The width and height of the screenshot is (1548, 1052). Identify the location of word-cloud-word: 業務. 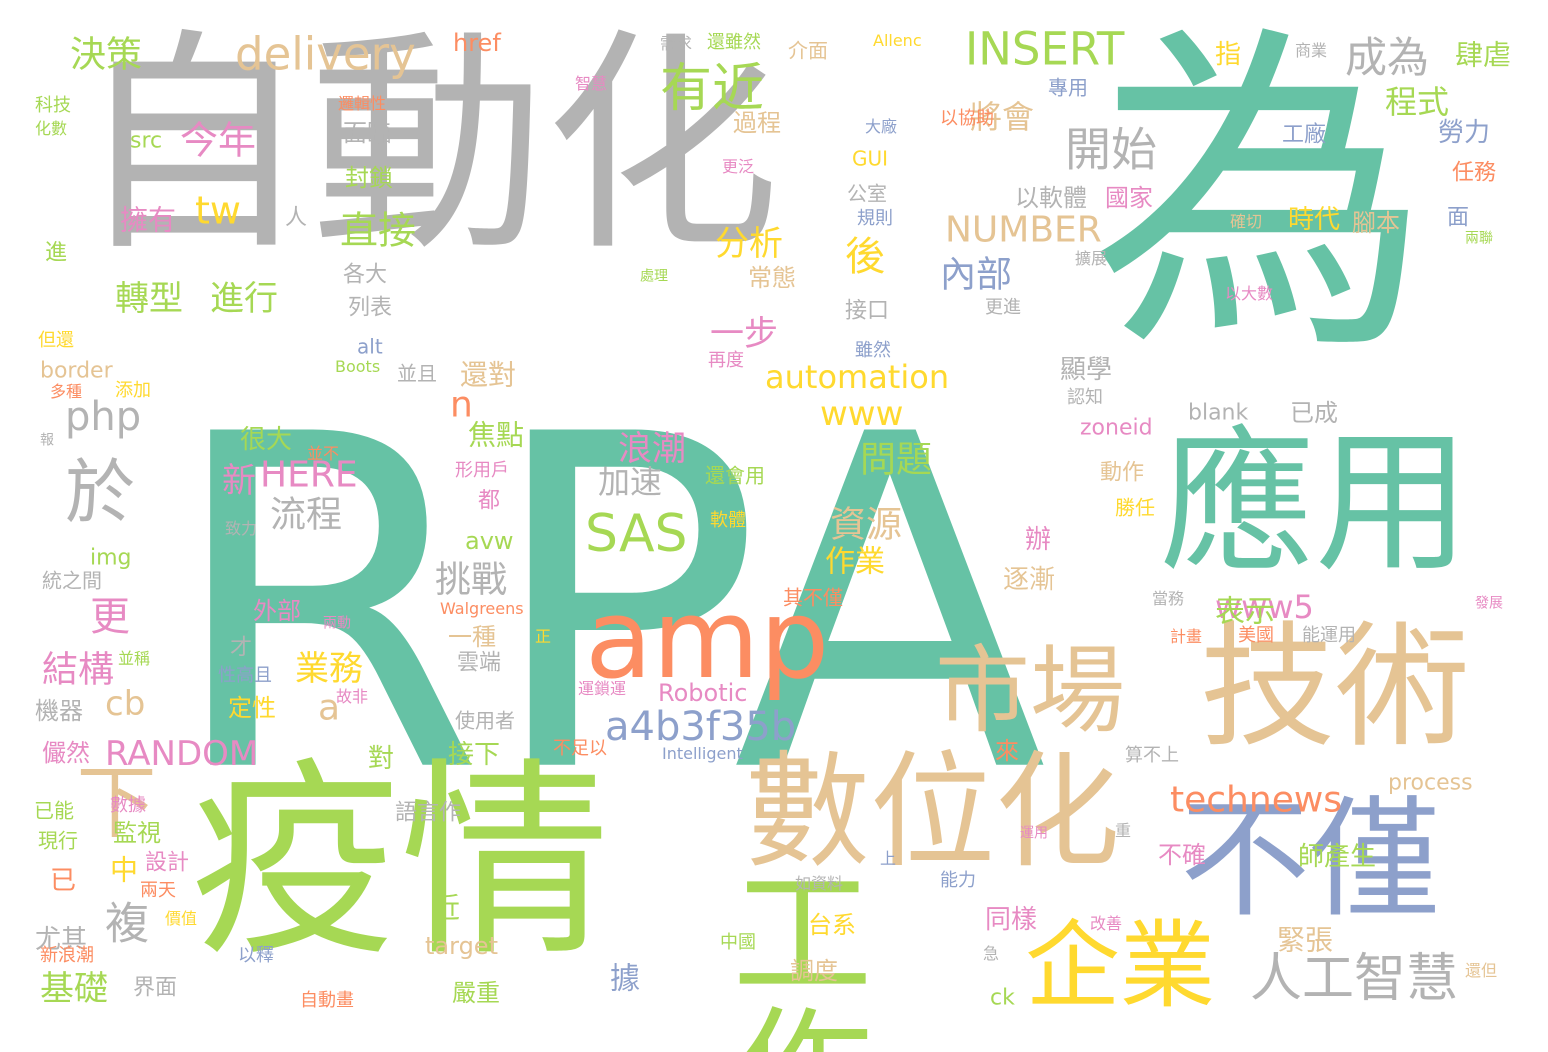
(329, 669).